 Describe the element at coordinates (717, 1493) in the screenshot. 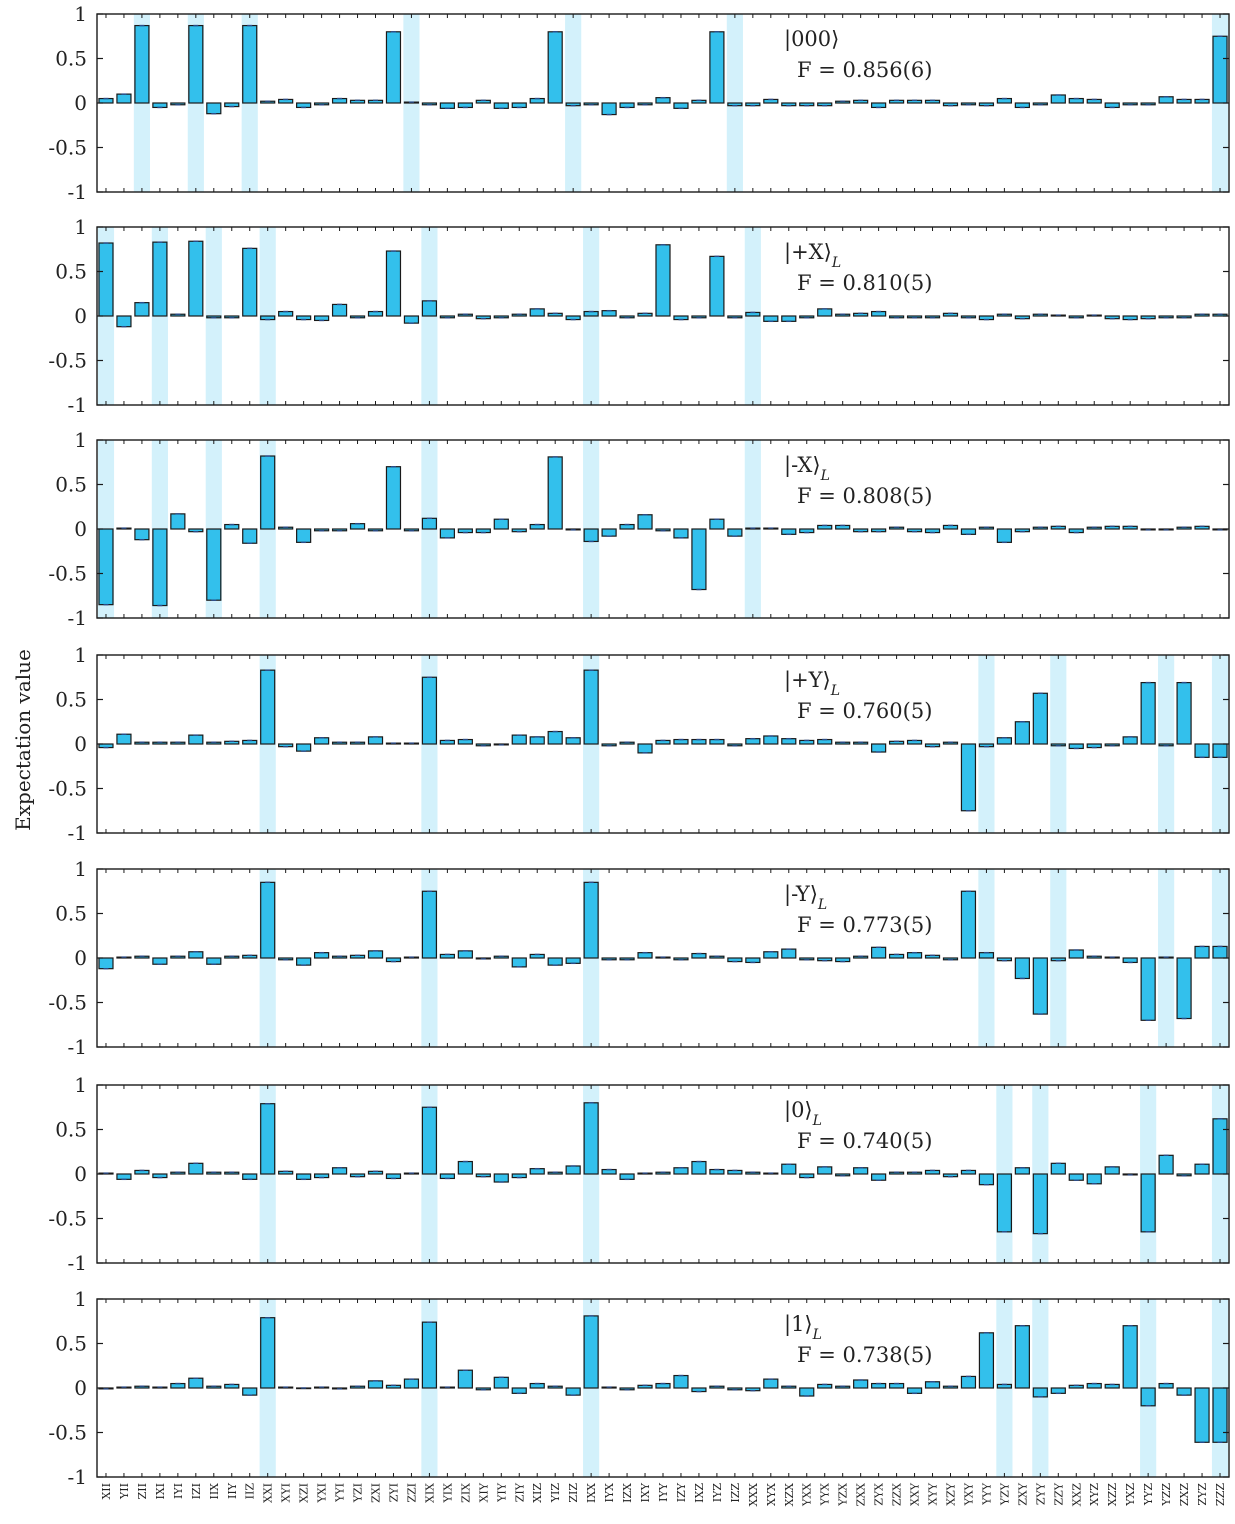

I see `x-tick-label: IYZ` at that location.